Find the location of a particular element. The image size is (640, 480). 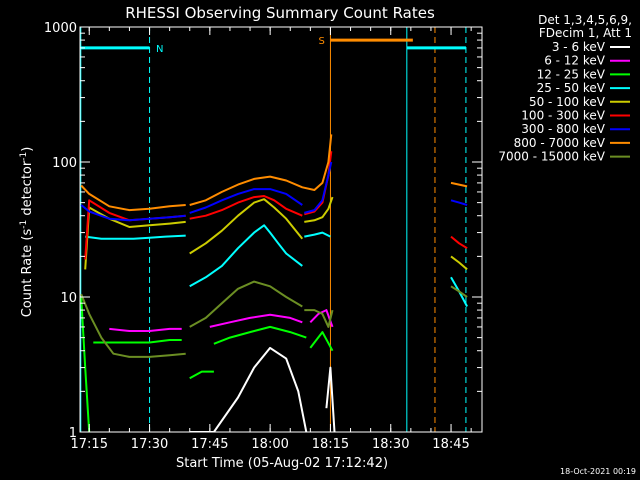

legend-label-1: 6 - 12 keV is located at coordinates (575, 61).